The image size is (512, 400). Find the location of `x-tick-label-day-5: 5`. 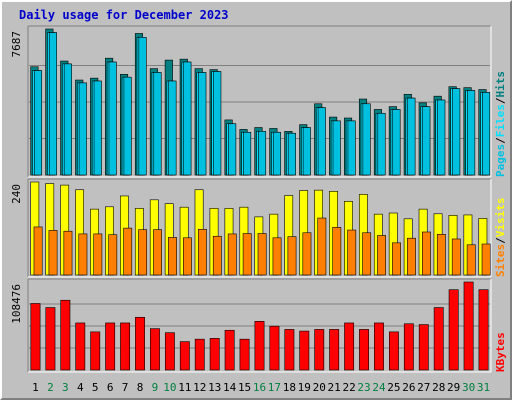

x-tick-label-day-5: 5 is located at coordinates (95, 387).